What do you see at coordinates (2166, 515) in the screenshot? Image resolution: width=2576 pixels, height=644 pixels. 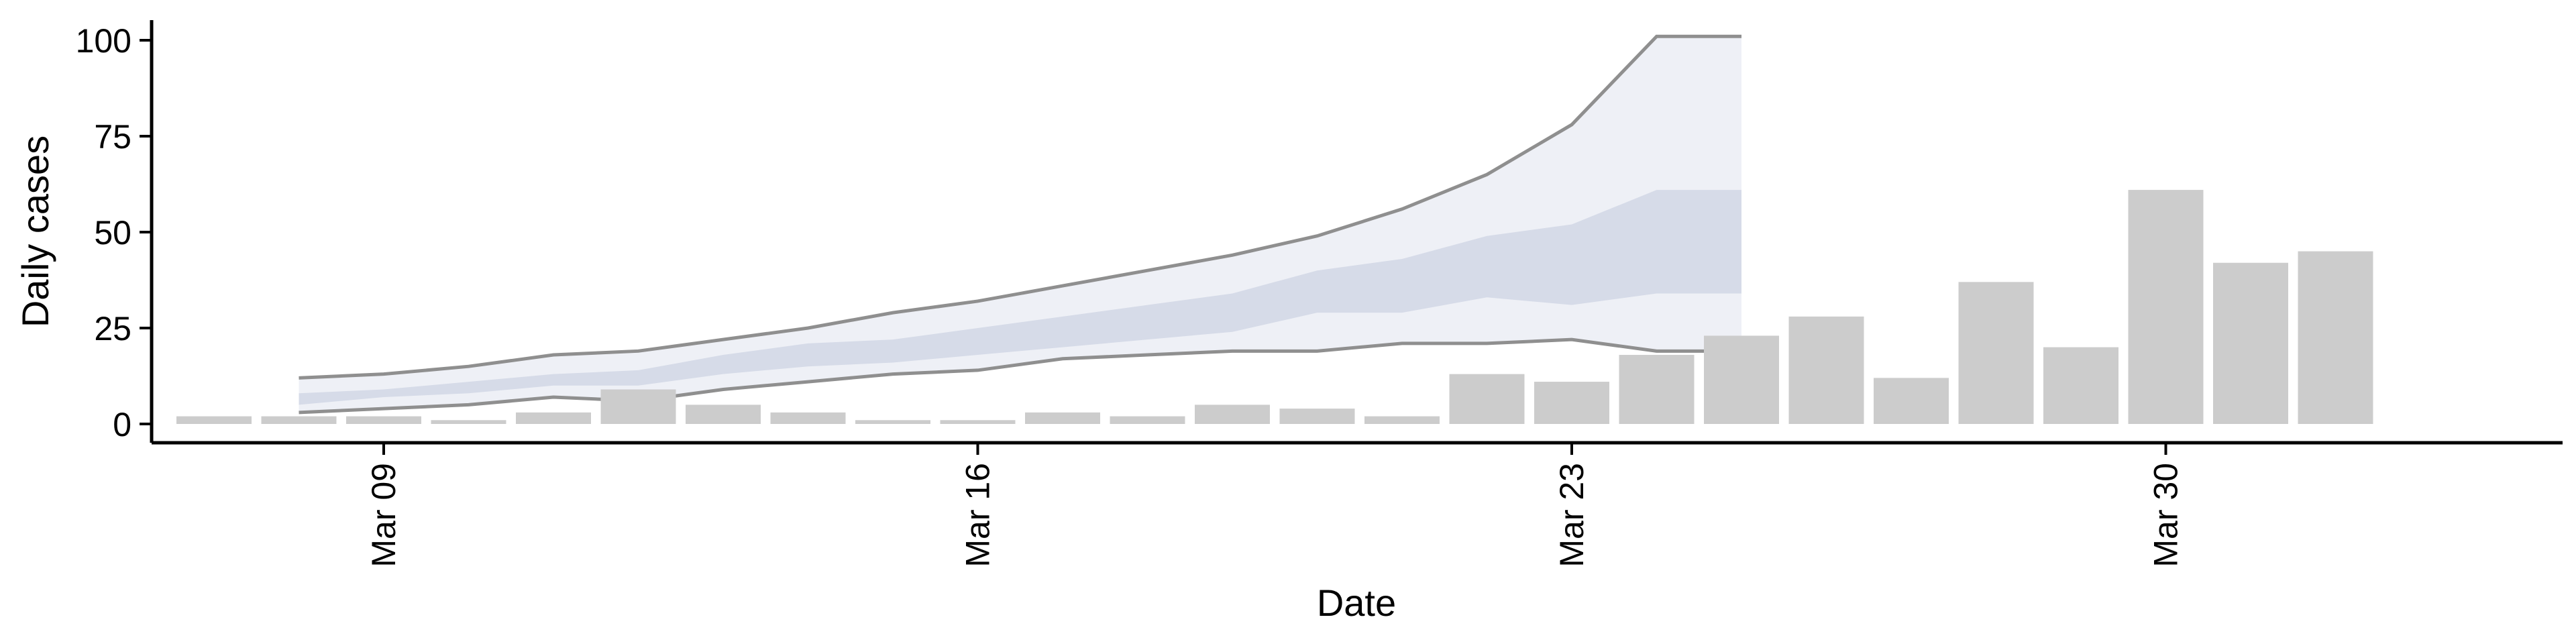 I see `x-tick-label: Mar 30` at bounding box center [2166, 515].